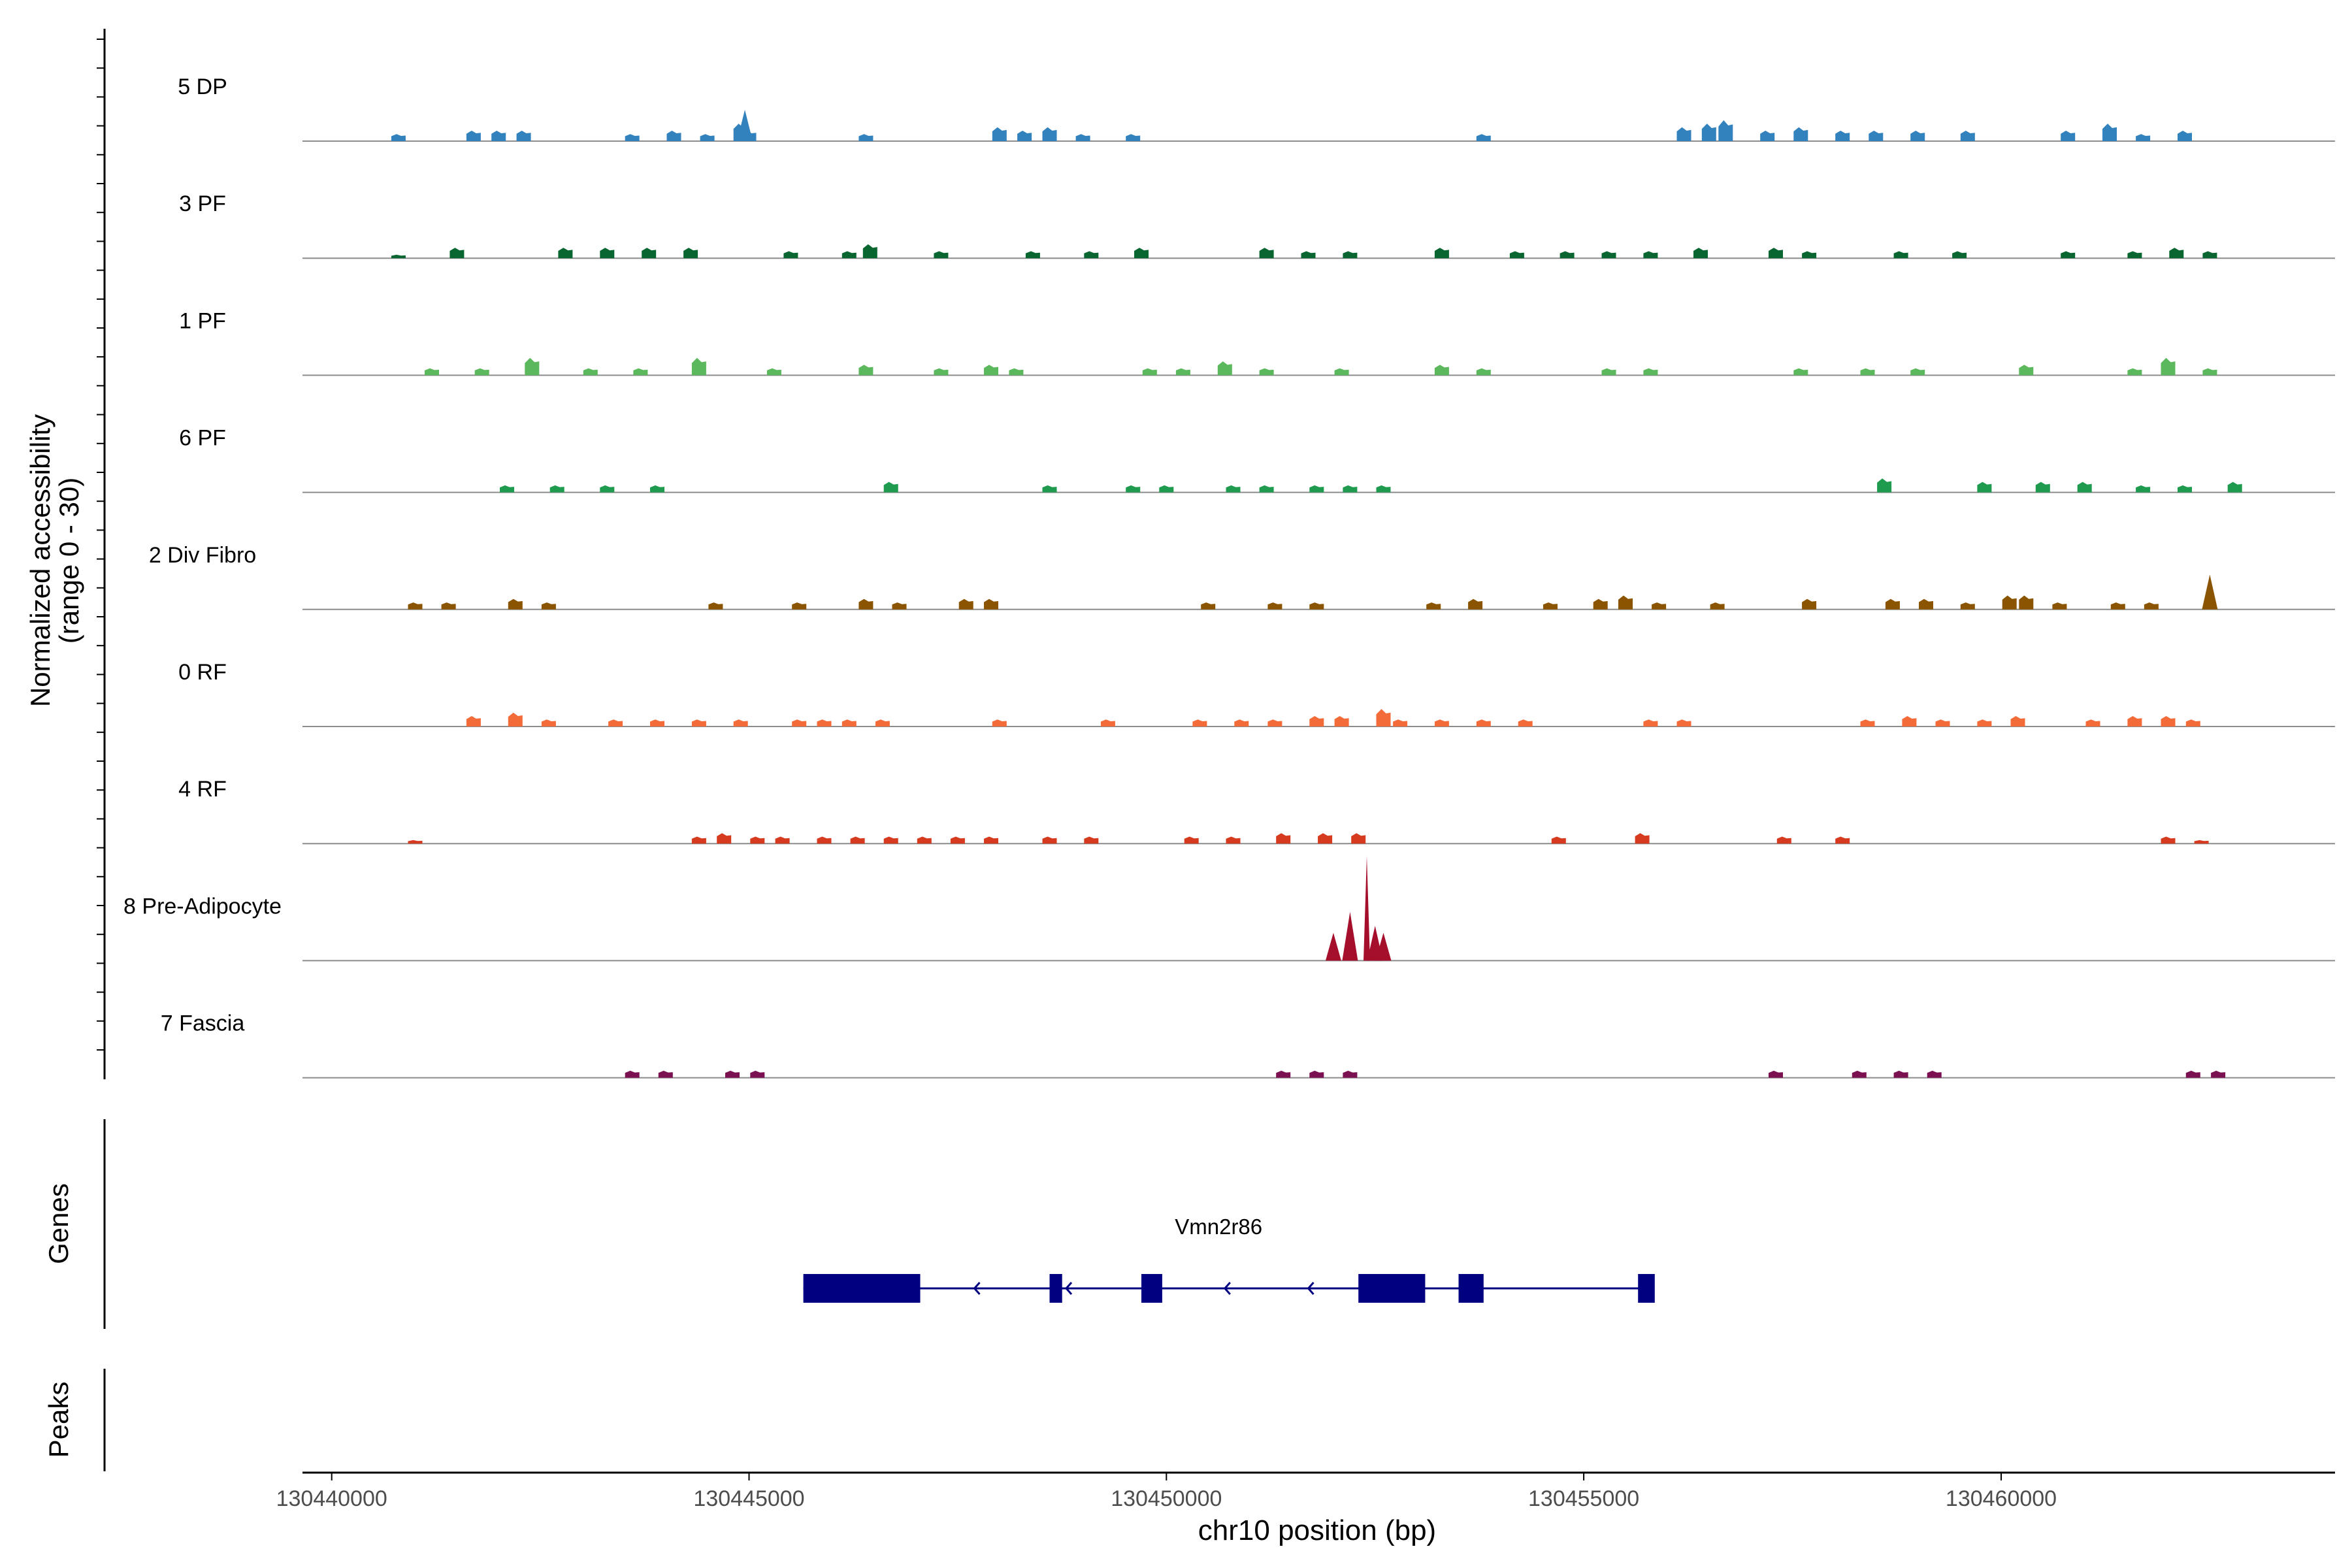  Describe the element at coordinates (1317, 1530) in the screenshot. I see `x-axis-title: chr10 position (bp)` at that location.